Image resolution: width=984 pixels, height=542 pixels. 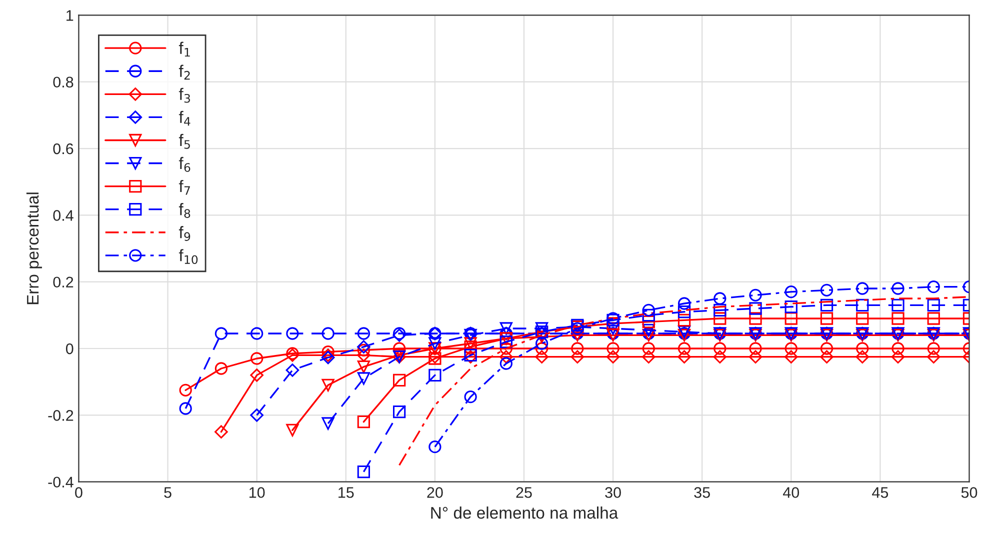 What do you see at coordinates (78, 492) in the screenshot?
I see `x-tick-label: 0` at bounding box center [78, 492].